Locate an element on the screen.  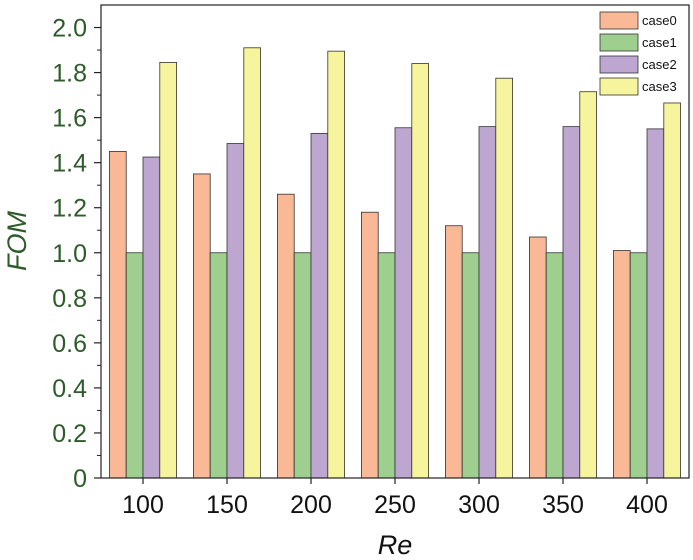
legend-swatch-case1 is located at coordinates (619, 42).